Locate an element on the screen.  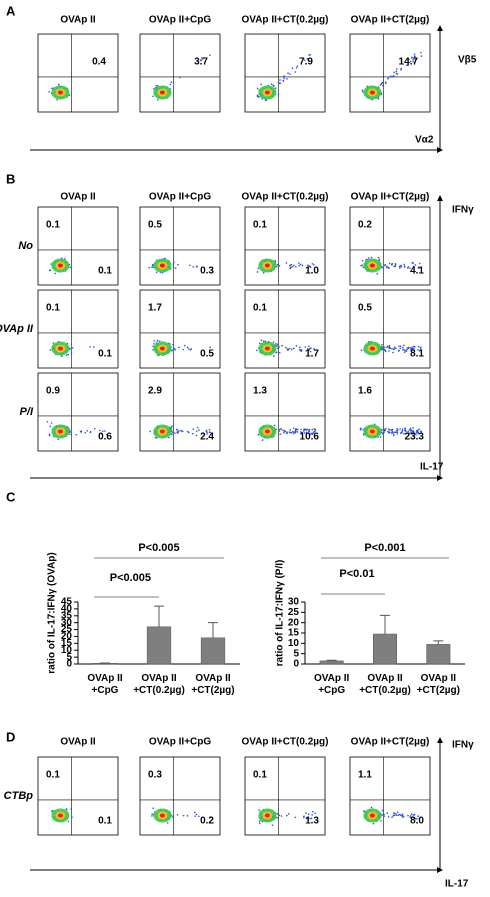
panel-label: D is located at coordinates (10, 736).